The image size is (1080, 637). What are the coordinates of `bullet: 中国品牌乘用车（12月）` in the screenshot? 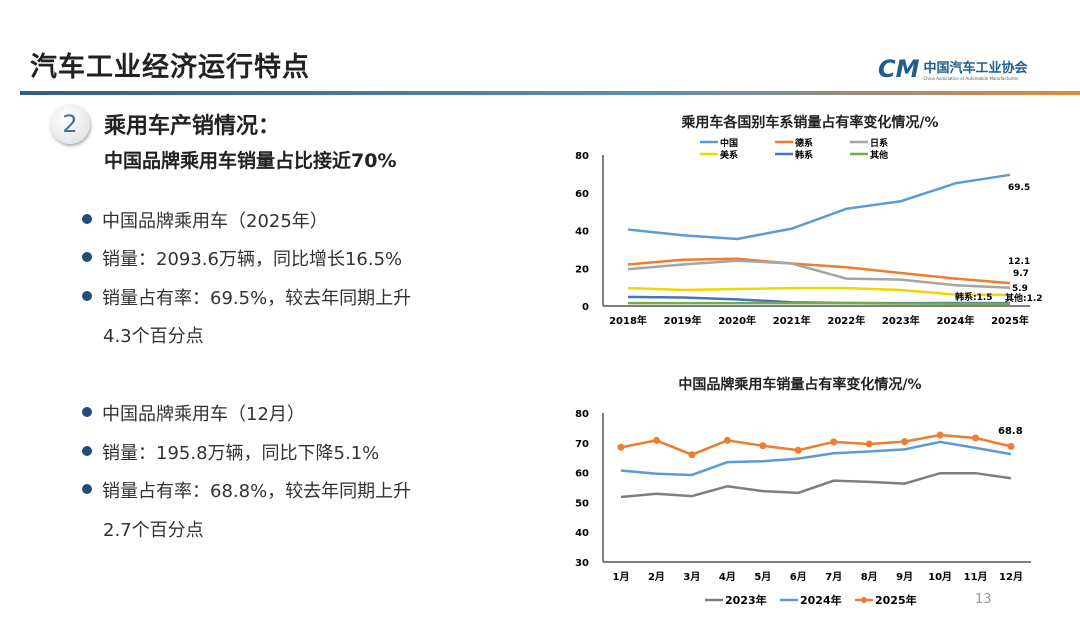 It's located at (193, 413).